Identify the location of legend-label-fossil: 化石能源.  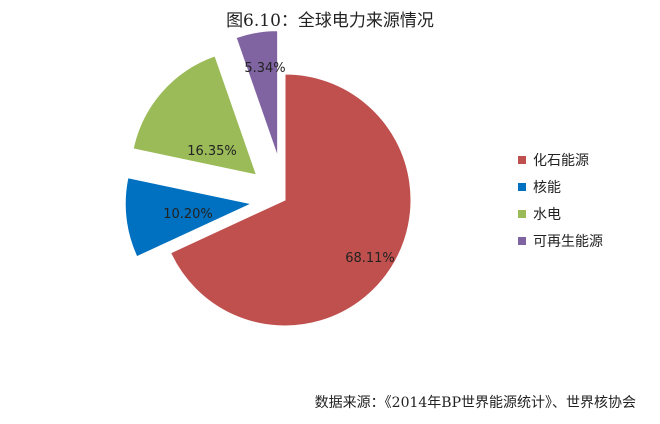
(561, 160).